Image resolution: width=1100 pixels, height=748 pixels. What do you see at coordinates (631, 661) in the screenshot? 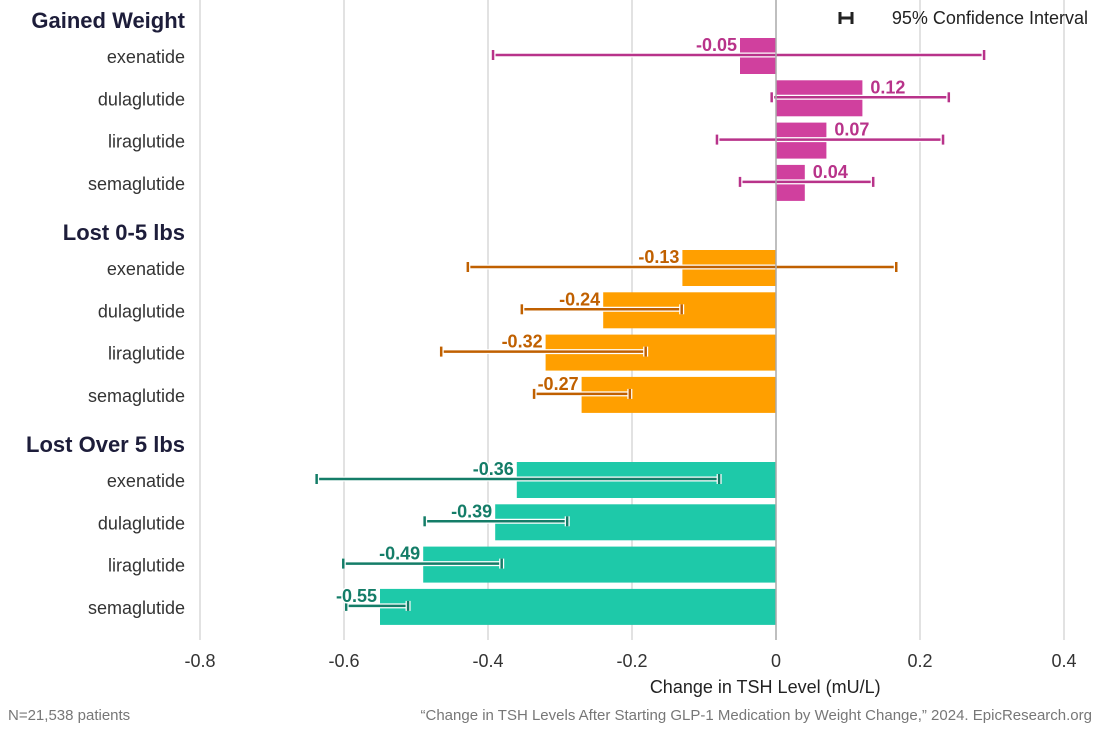
I see `x-tick-label: -0.2` at bounding box center [631, 661].